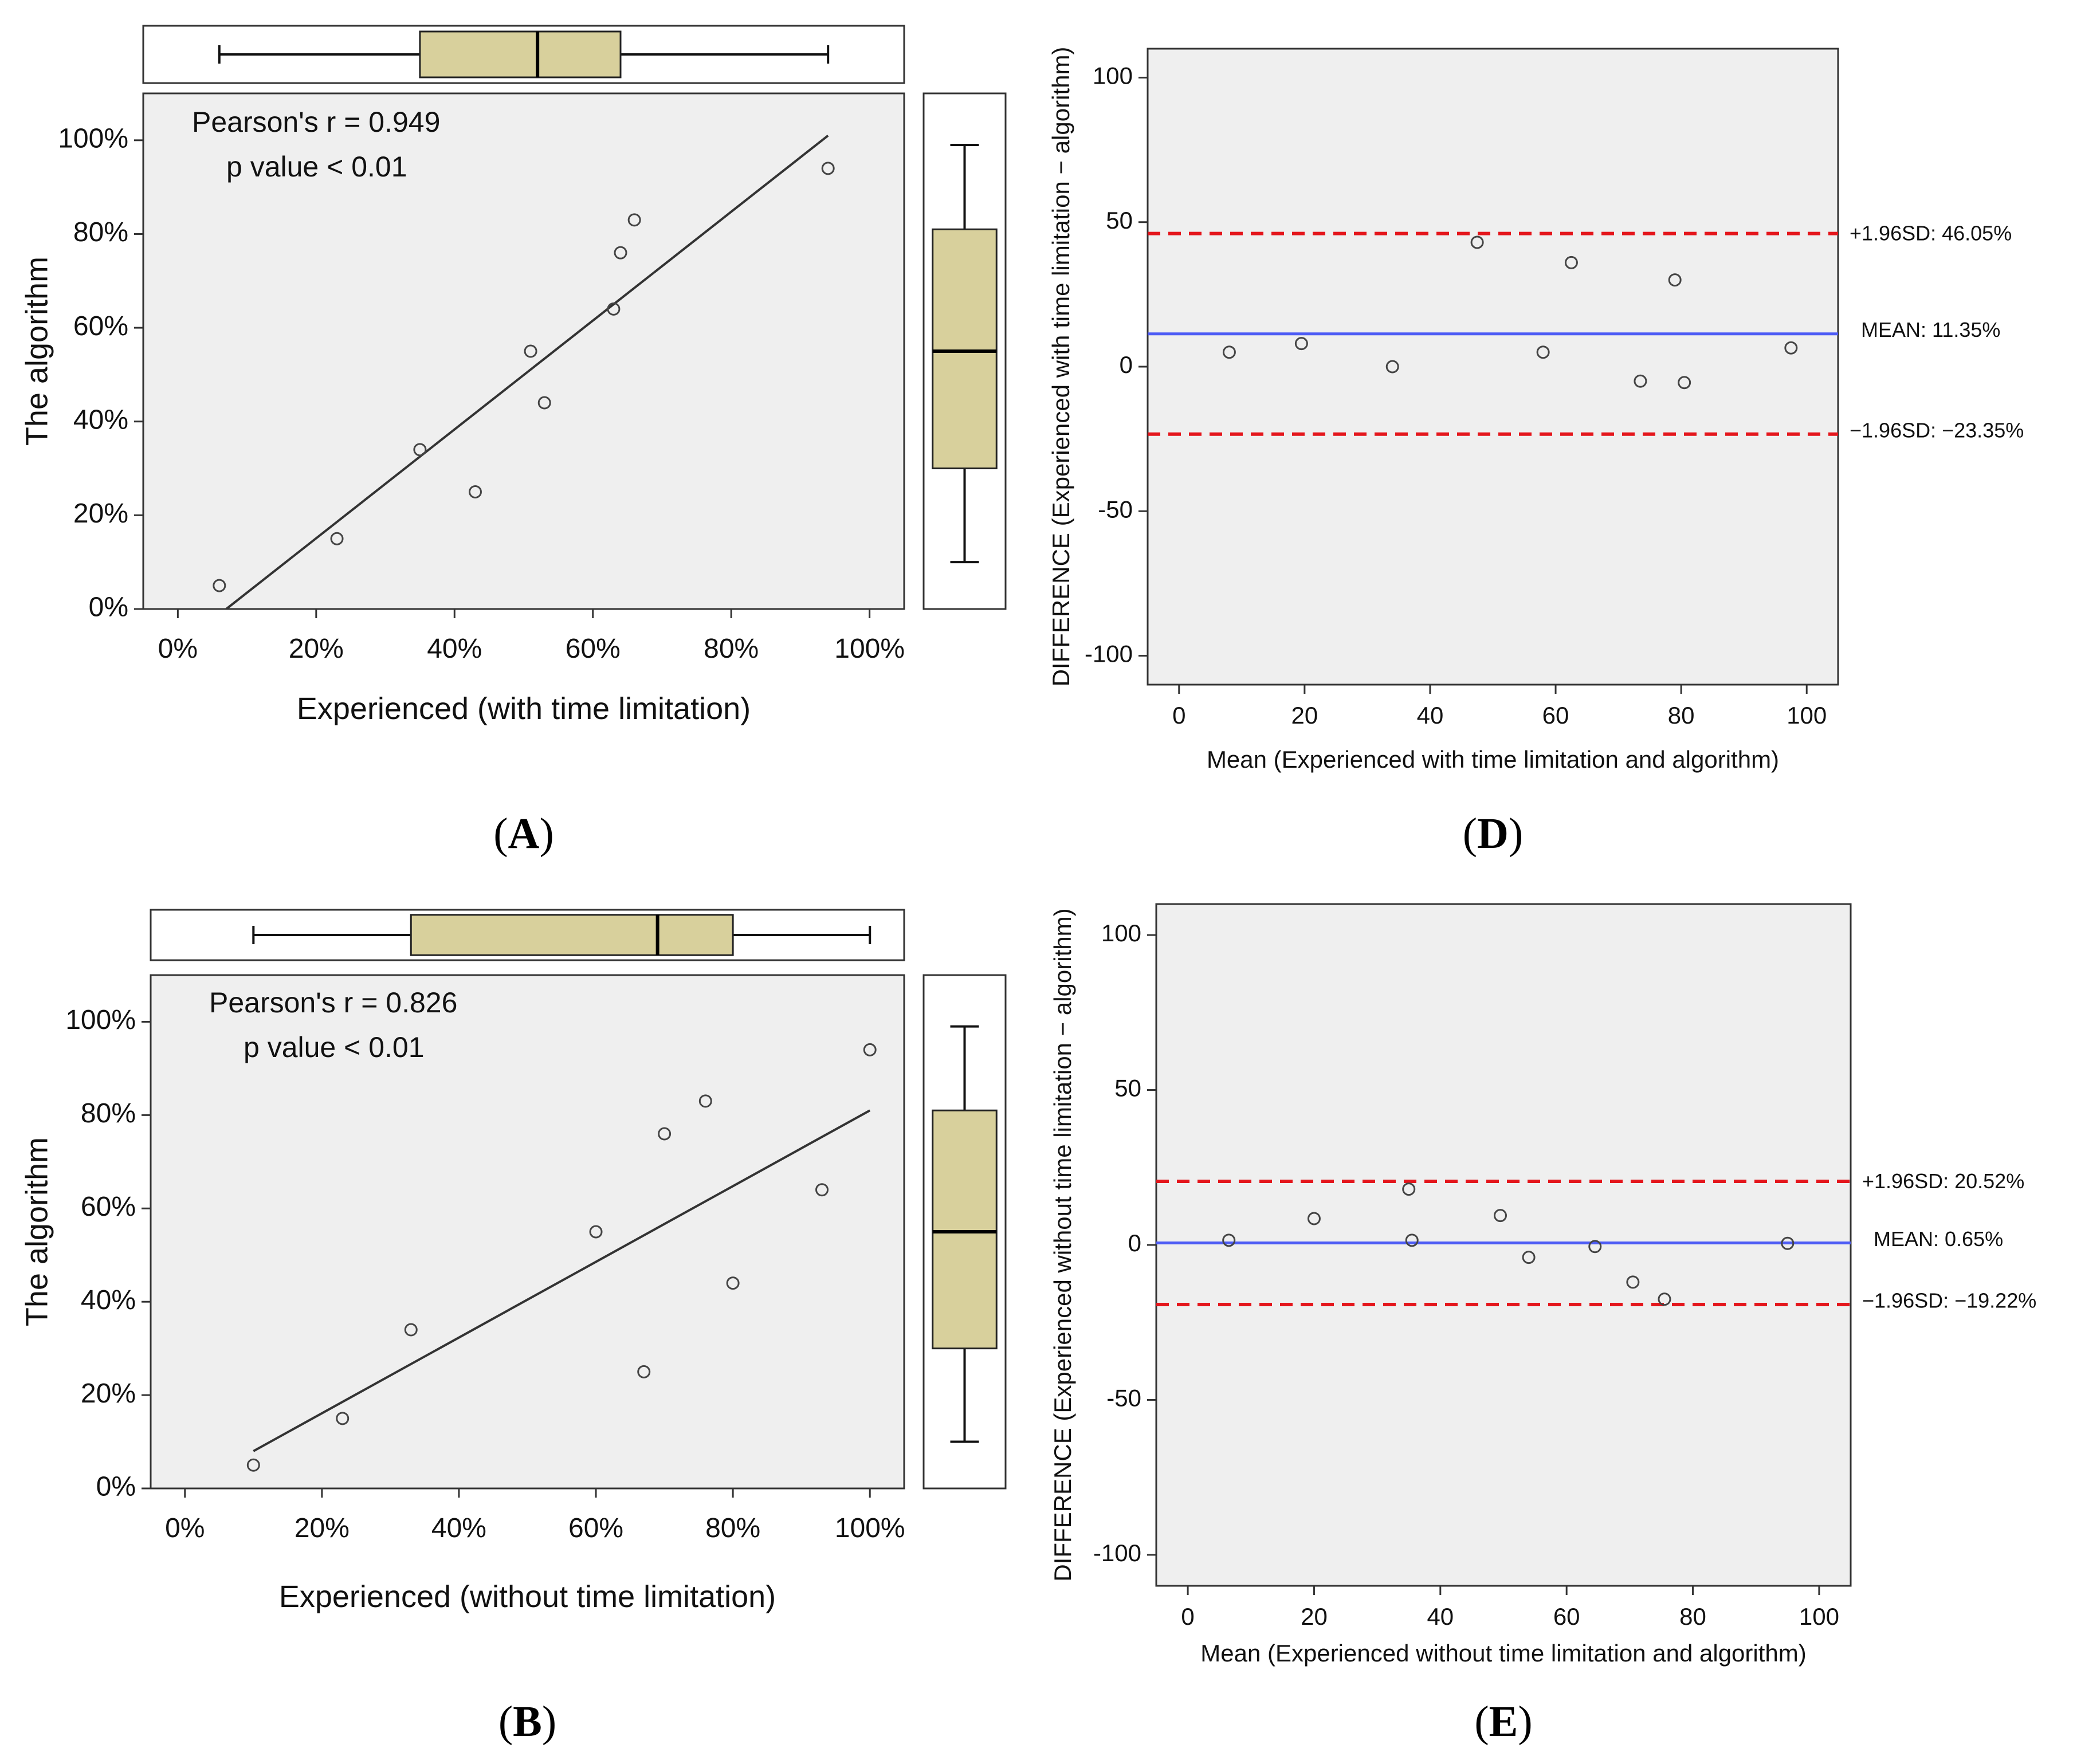 The height and width of the screenshot is (1764, 2073). I want to click on mean-label: MEAN: 0.65%, so click(1938, 1239).